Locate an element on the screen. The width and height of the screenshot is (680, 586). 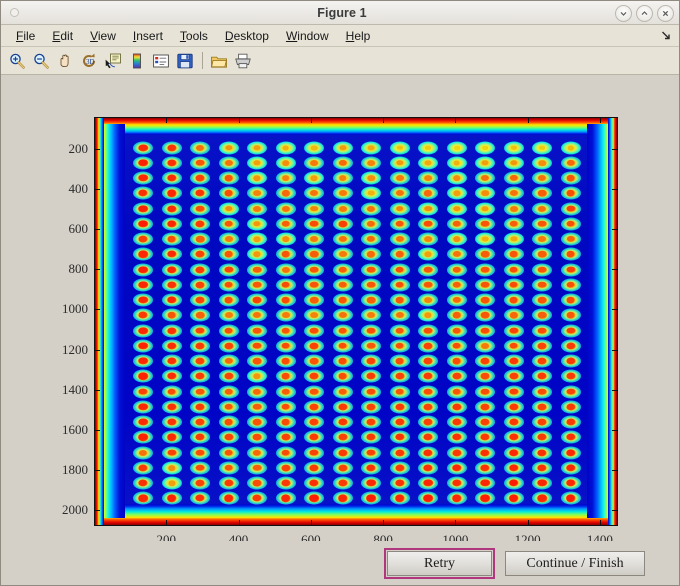
zoom-out-icon is located at coordinates (41, 61).